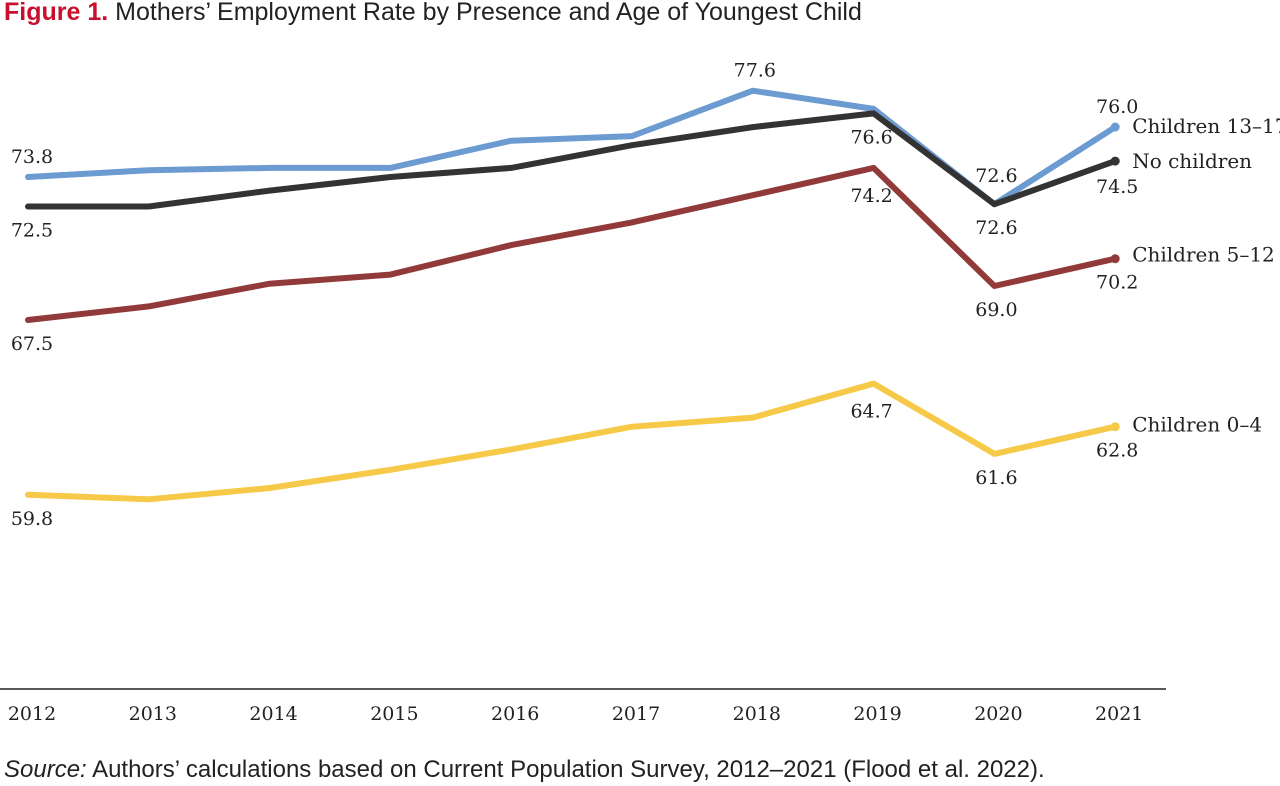 The width and height of the screenshot is (1280, 786). What do you see at coordinates (996, 228) in the screenshot?
I see `data-label-no-children-2020: 72.6` at bounding box center [996, 228].